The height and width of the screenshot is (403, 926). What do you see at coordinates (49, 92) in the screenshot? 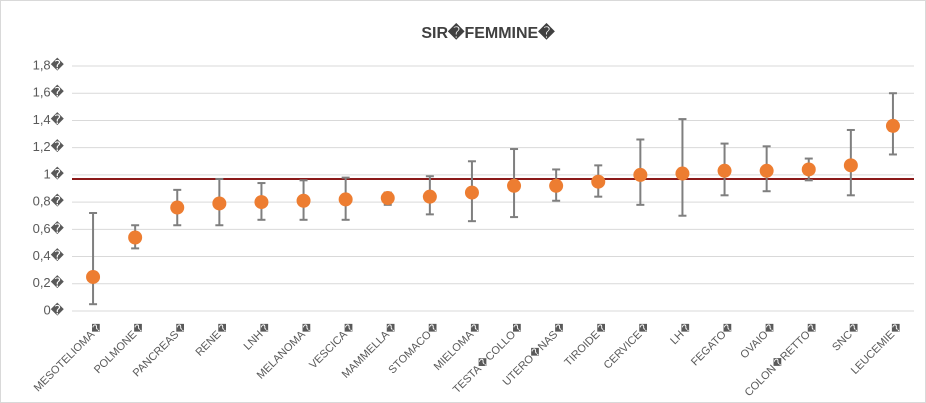
I see `y-tick-label: 1,6�` at bounding box center [49, 92].